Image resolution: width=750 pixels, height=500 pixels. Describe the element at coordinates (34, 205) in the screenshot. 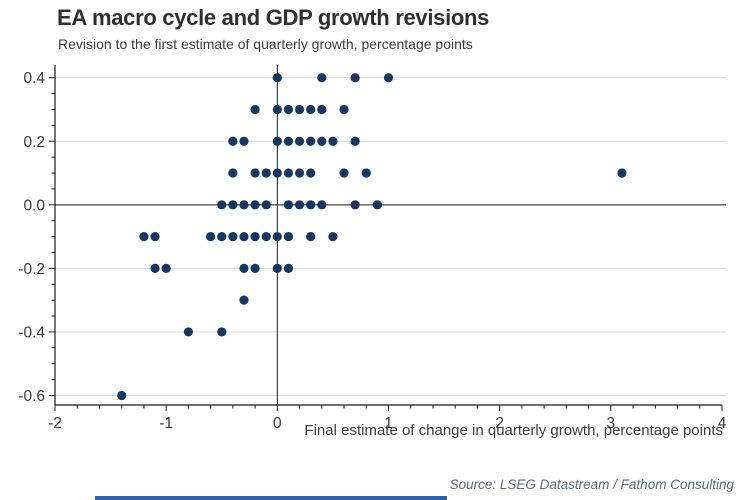

I see `y-tick-label: 0.0` at that location.